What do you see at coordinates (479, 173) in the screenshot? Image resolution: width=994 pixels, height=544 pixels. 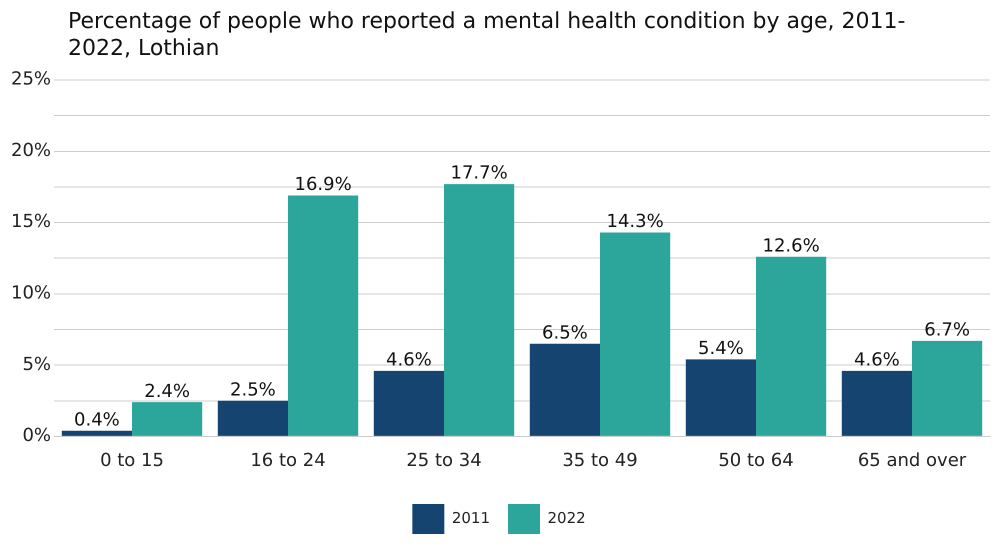 I see `data-label: 17.7%` at bounding box center [479, 173].